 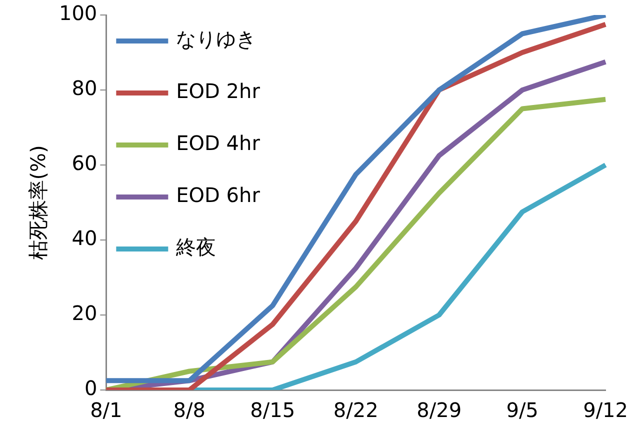 What do you see at coordinates (78, 13) in the screenshot?
I see `y-tick-label: 100` at bounding box center [78, 13].